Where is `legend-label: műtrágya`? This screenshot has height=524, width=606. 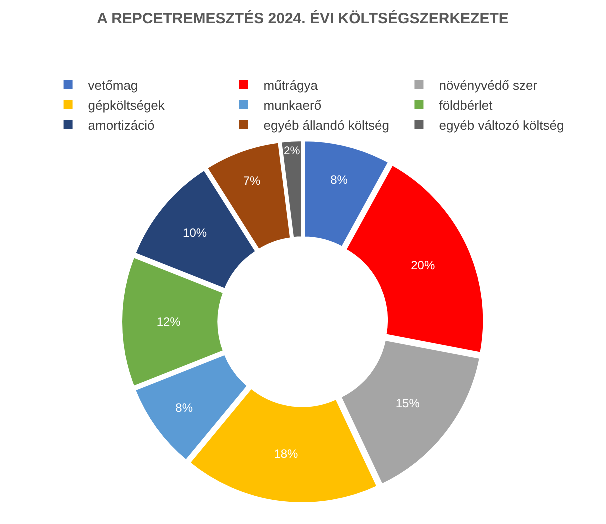
legend-label: műtrágya is located at coordinates (291, 86).